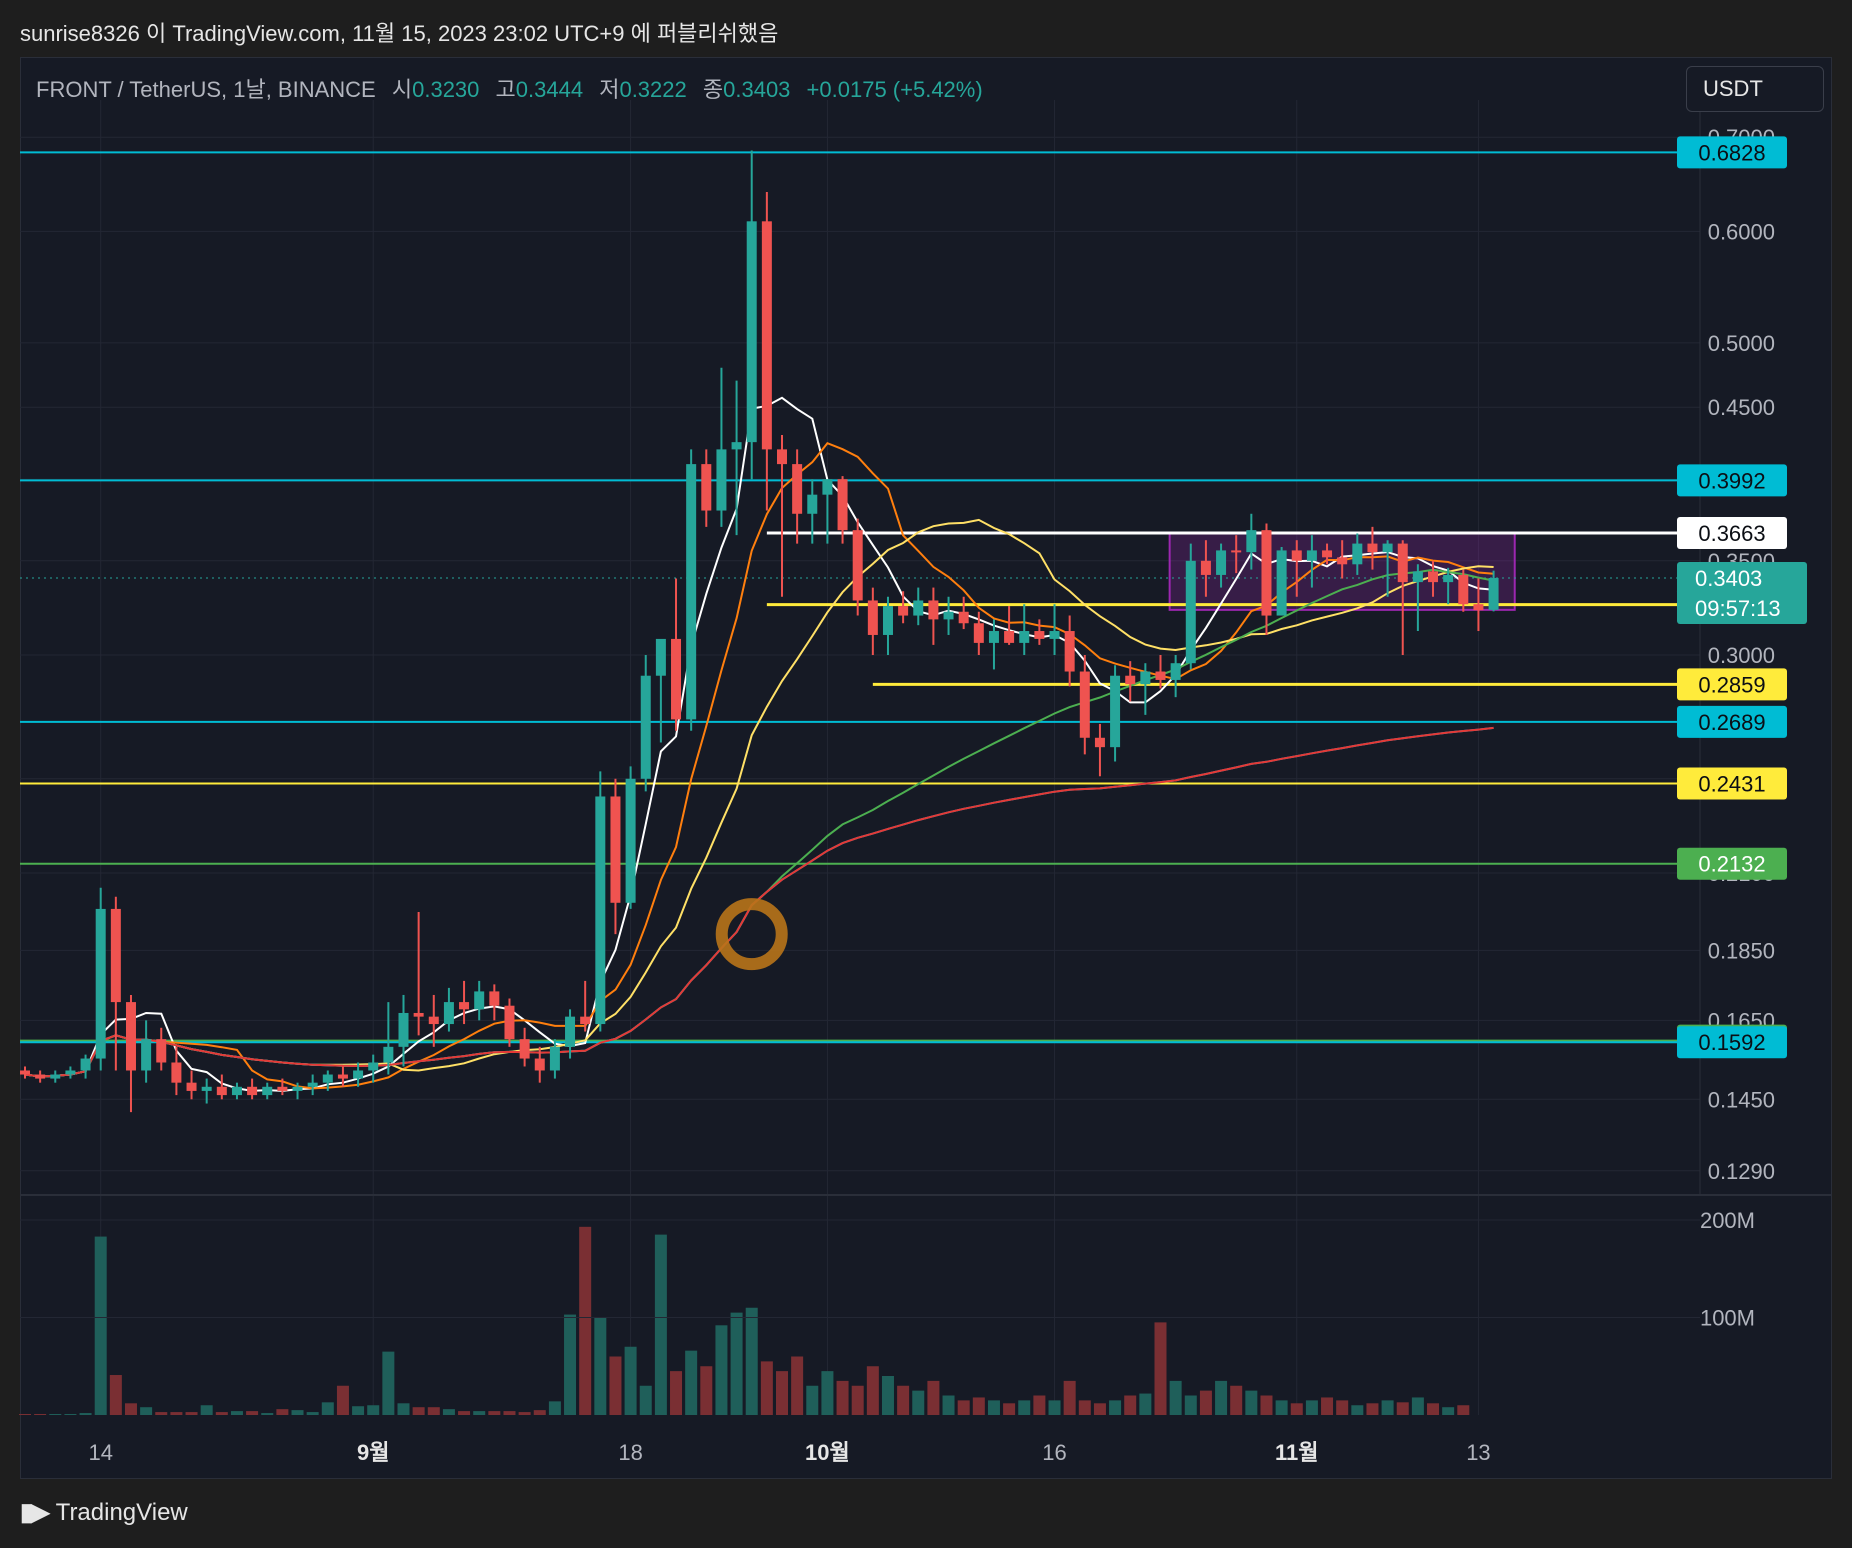 This screenshot has width=1852, height=1548. What do you see at coordinates (402, 89) in the screenshot?
I see `open-label: 시` at bounding box center [402, 89].